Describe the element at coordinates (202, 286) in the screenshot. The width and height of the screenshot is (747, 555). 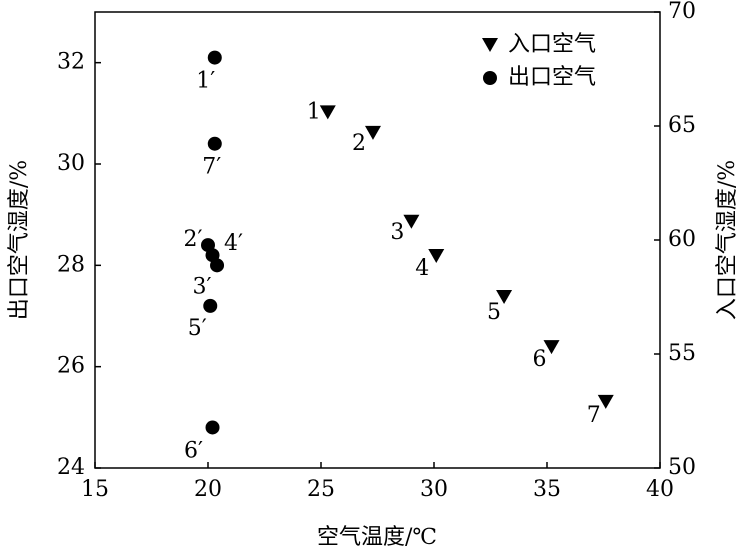
I see `point-label: 3′` at that location.